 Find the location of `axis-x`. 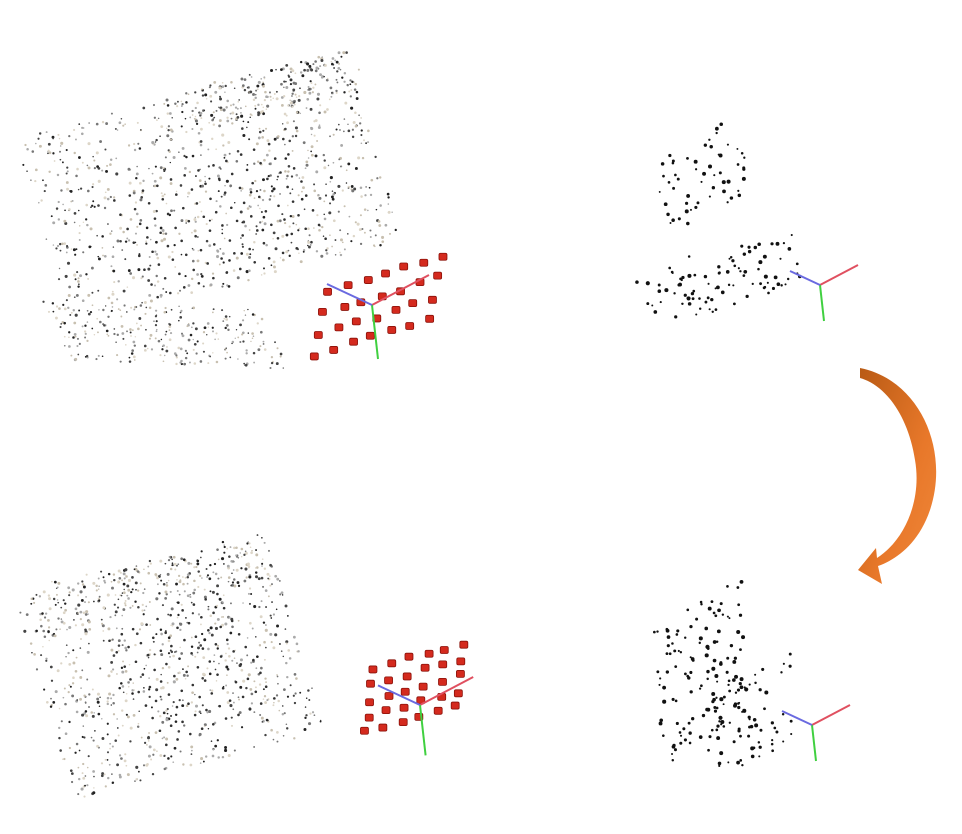

axis-x is located at coordinates (446, 691).